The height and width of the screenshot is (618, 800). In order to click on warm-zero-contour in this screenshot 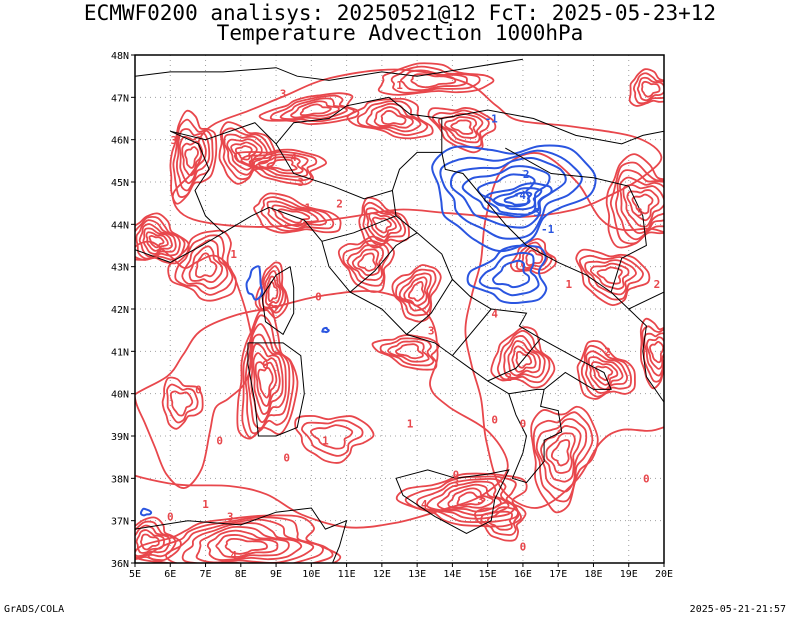, I will do `click(564, 330)`.